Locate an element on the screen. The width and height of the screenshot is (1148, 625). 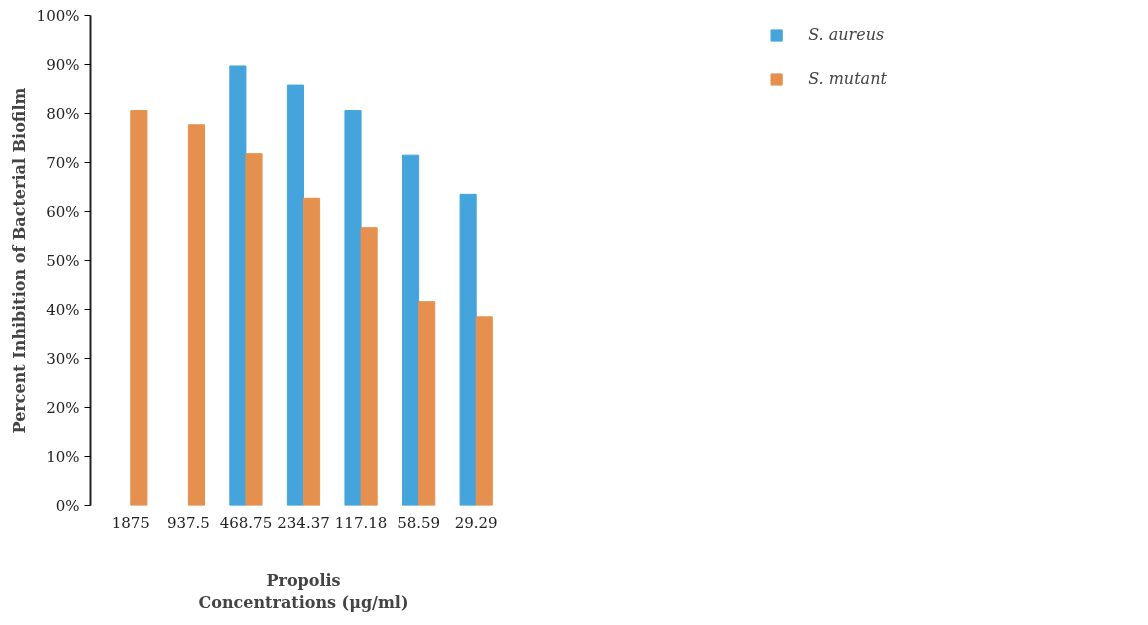
x-tick-label: 29.29 is located at coordinates (476, 522).